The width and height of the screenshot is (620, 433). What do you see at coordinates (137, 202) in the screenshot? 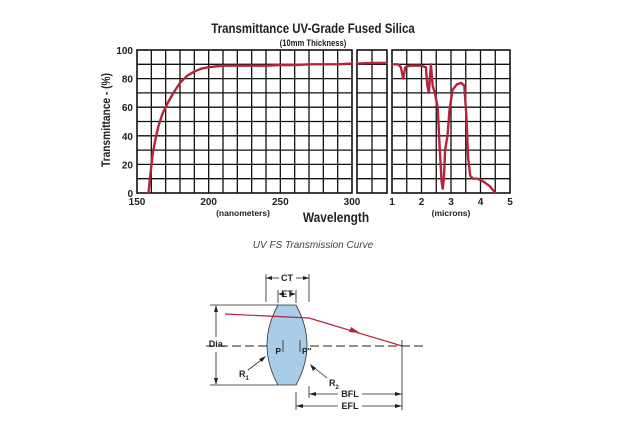
I see `x-tick-label: 150` at bounding box center [137, 202].